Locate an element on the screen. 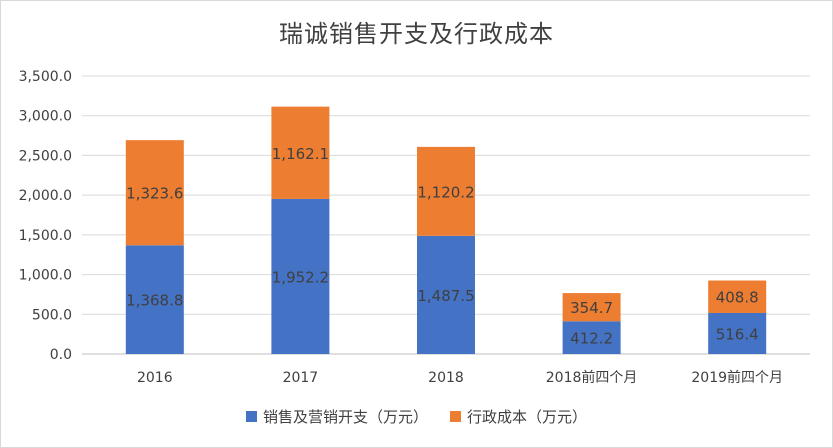 The height and width of the screenshot is (448, 833). y-tick-label: 2,500.0 is located at coordinates (45, 156).